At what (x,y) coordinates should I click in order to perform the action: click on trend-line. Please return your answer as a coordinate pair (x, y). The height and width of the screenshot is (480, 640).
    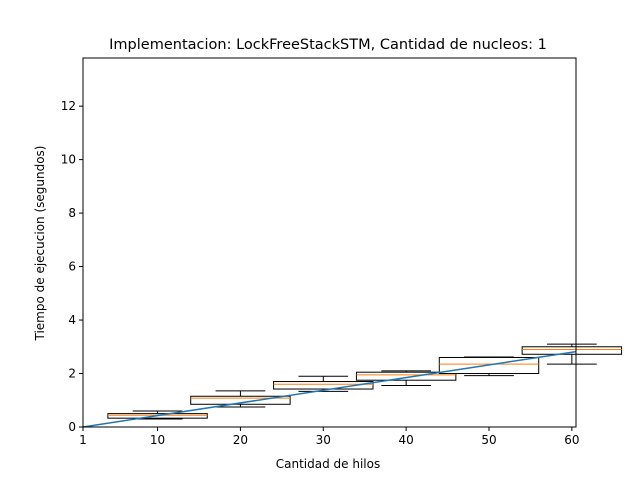
    Looking at the image, I should click on (329, 389).